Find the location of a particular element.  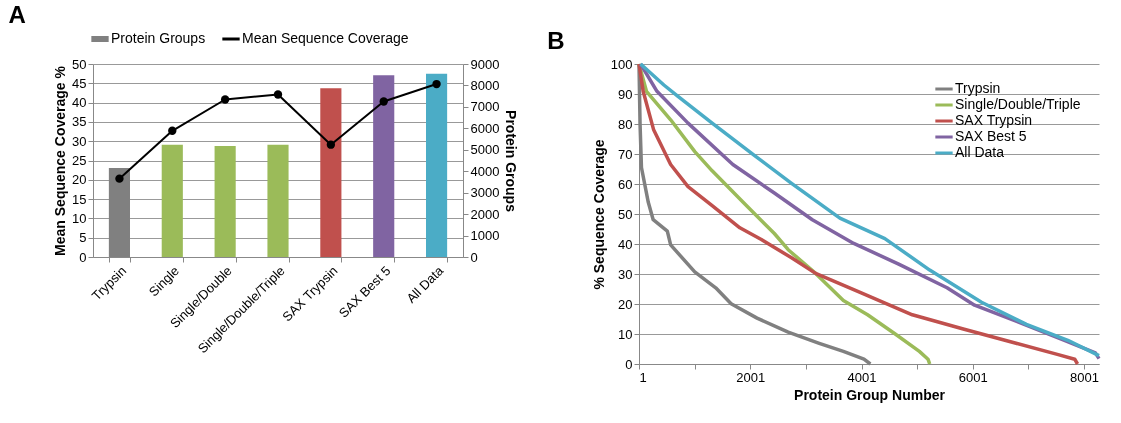

y-tick-label: 70 is located at coordinates (625, 154).